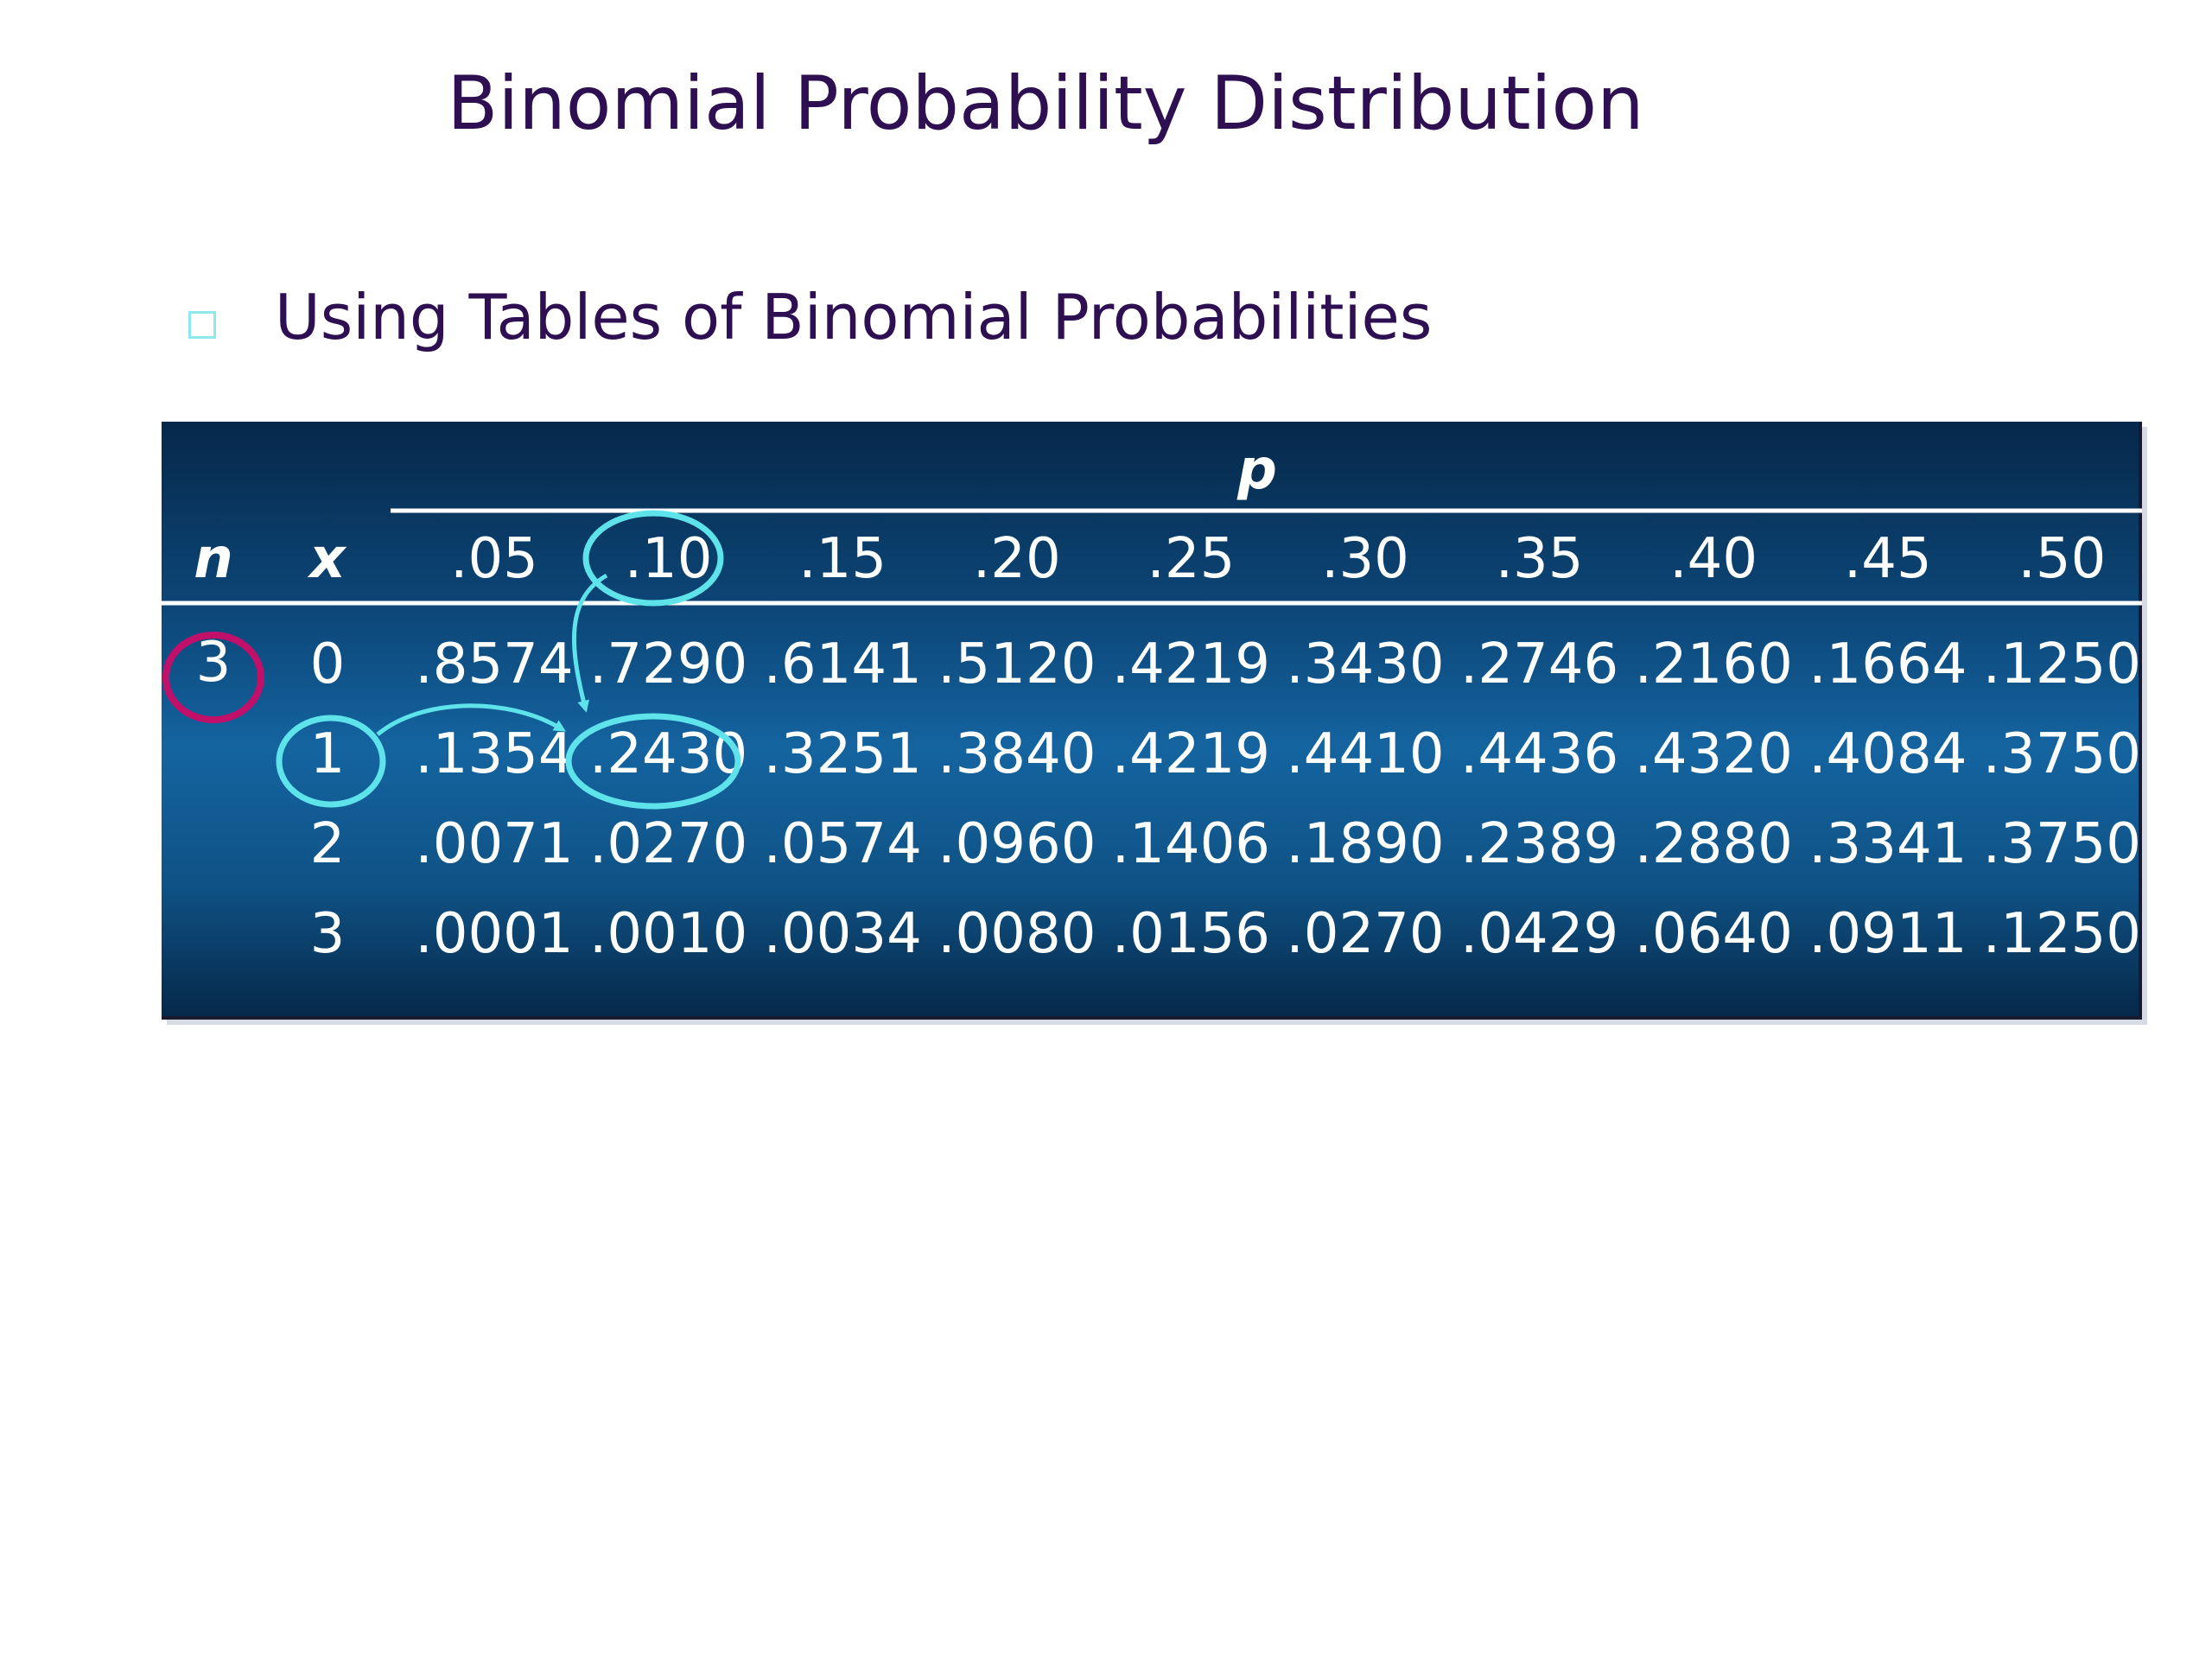  What do you see at coordinates (328, 664) in the screenshot?
I see `x-value-cell: 0` at bounding box center [328, 664].